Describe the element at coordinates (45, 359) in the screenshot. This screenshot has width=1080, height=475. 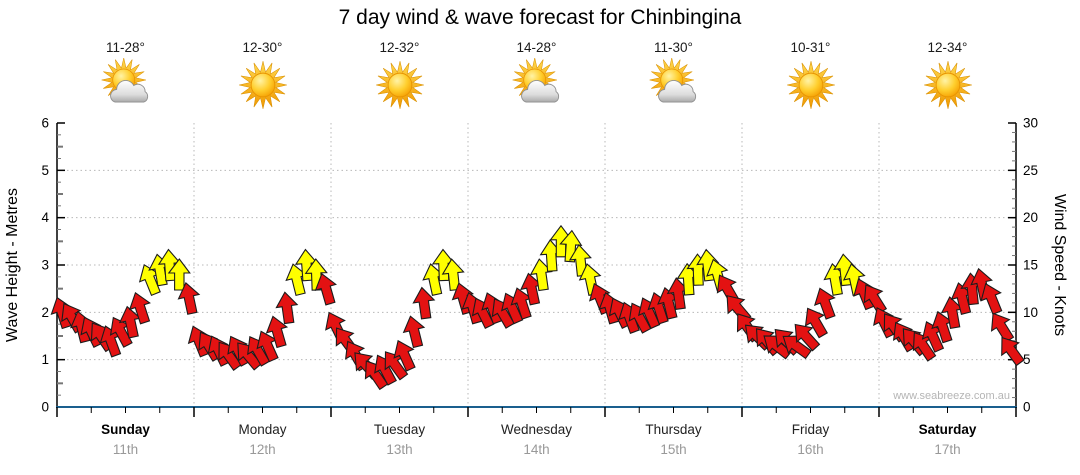
I see `left-axis-tick-label: 1` at that location.